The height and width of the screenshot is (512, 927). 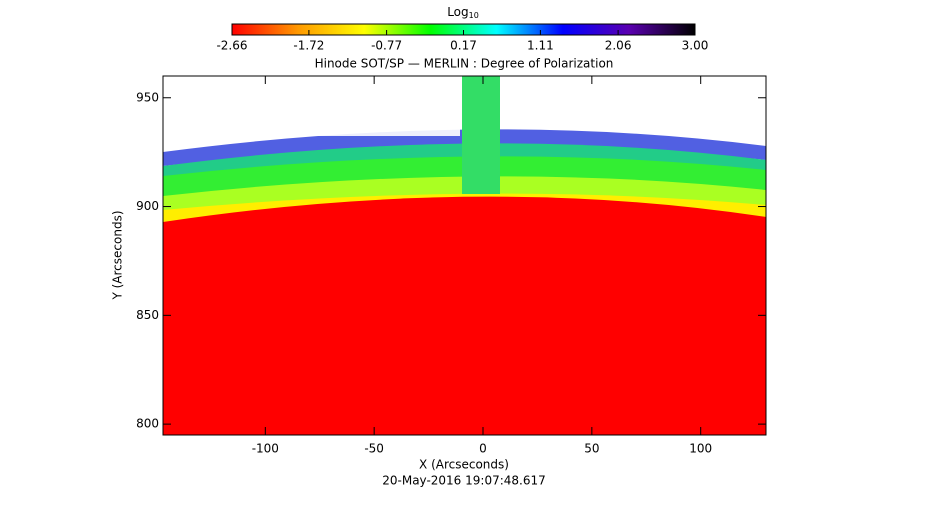 What do you see at coordinates (147, 206) in the screenshot?
I see `y-tick-label: 900` at bounding box center [147, 206].